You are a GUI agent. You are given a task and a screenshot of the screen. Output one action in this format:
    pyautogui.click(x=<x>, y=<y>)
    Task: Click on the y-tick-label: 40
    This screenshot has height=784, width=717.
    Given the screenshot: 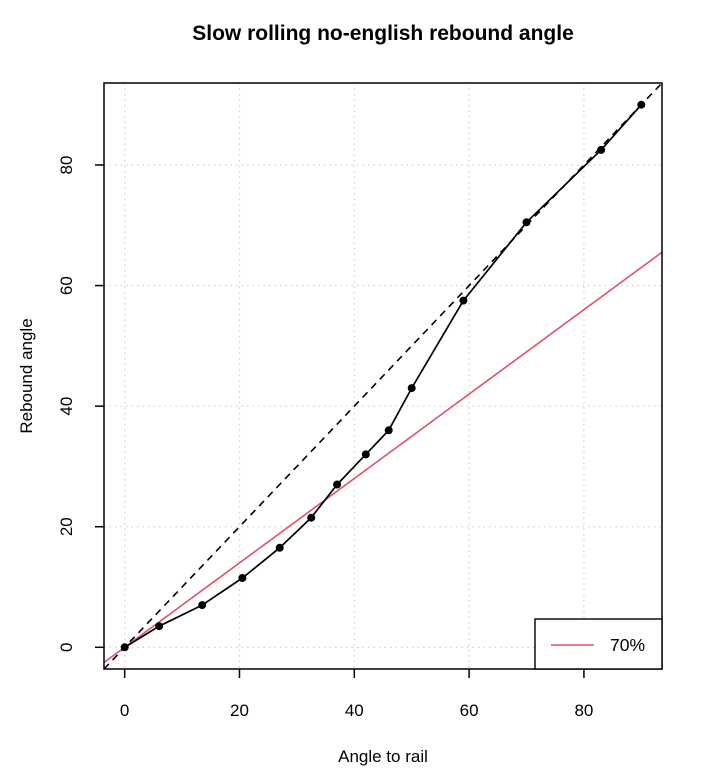 What is the action you would take?
    pyautogui.click(x=66, y=406)
    